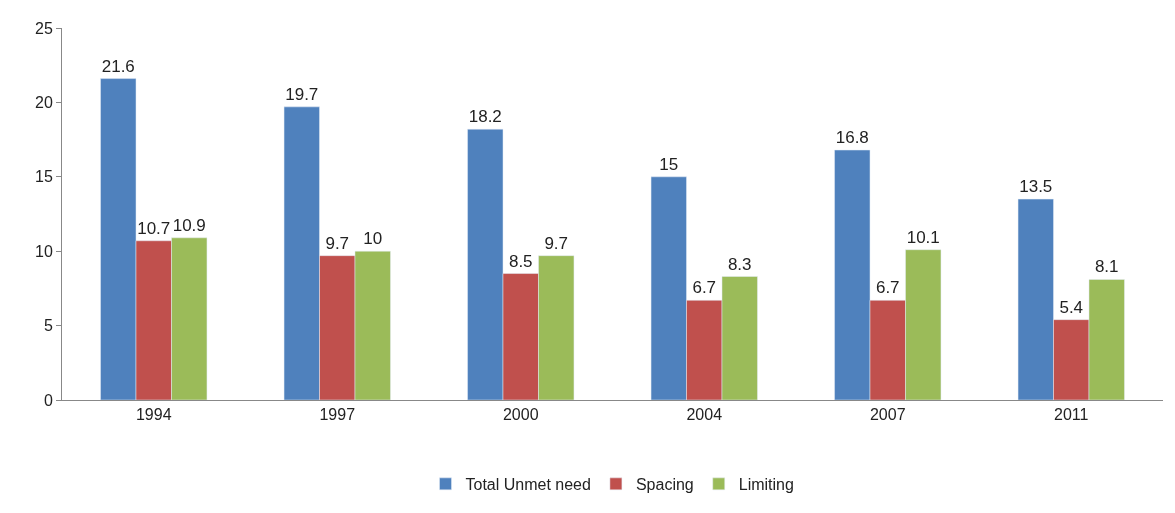 Image resolution: width=1175 pixels, height=513 pixels. Describe the element at coordinates (852, 138) in the screenshot. I see `data-label: 16.8` at that location.